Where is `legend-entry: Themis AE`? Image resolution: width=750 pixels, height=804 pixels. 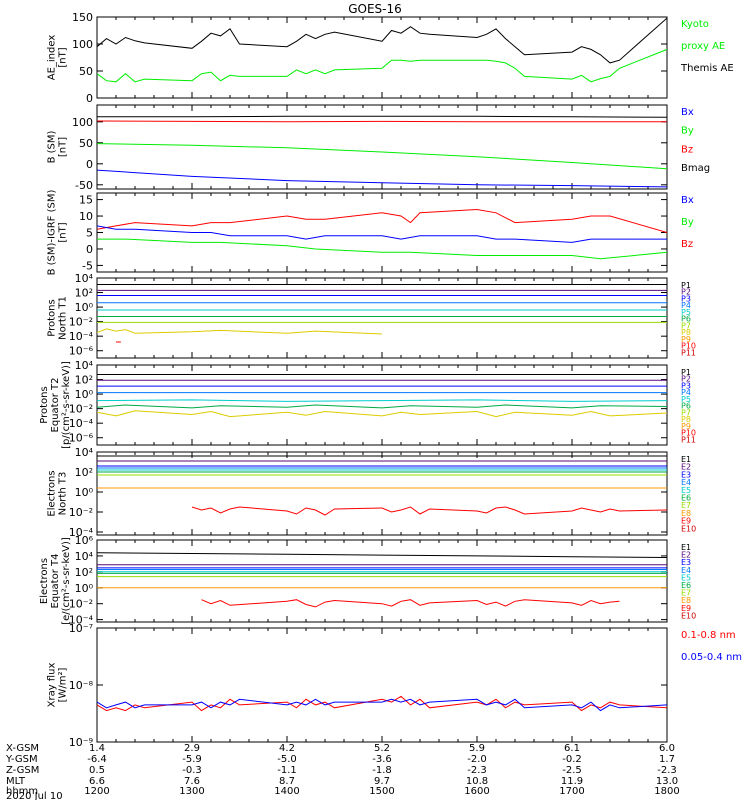 legend-entry: Themis AE is located at coordinates (707, 68).